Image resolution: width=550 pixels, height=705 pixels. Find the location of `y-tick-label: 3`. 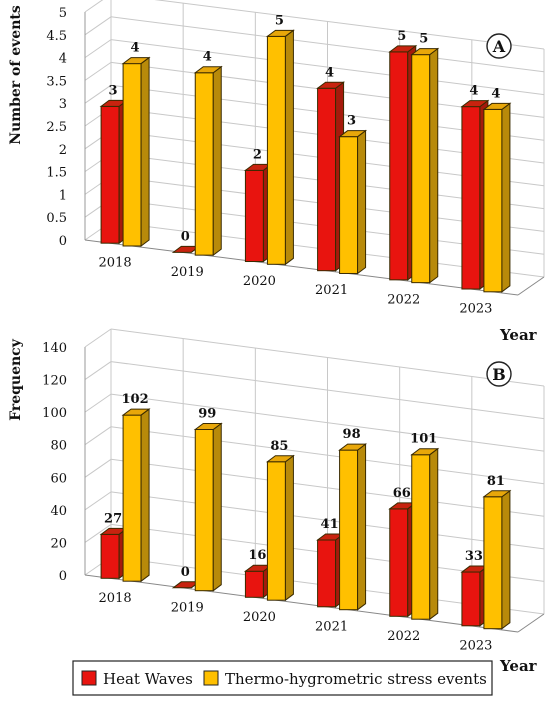

y-tick-label: 3 is located at coordinates (63, 104).